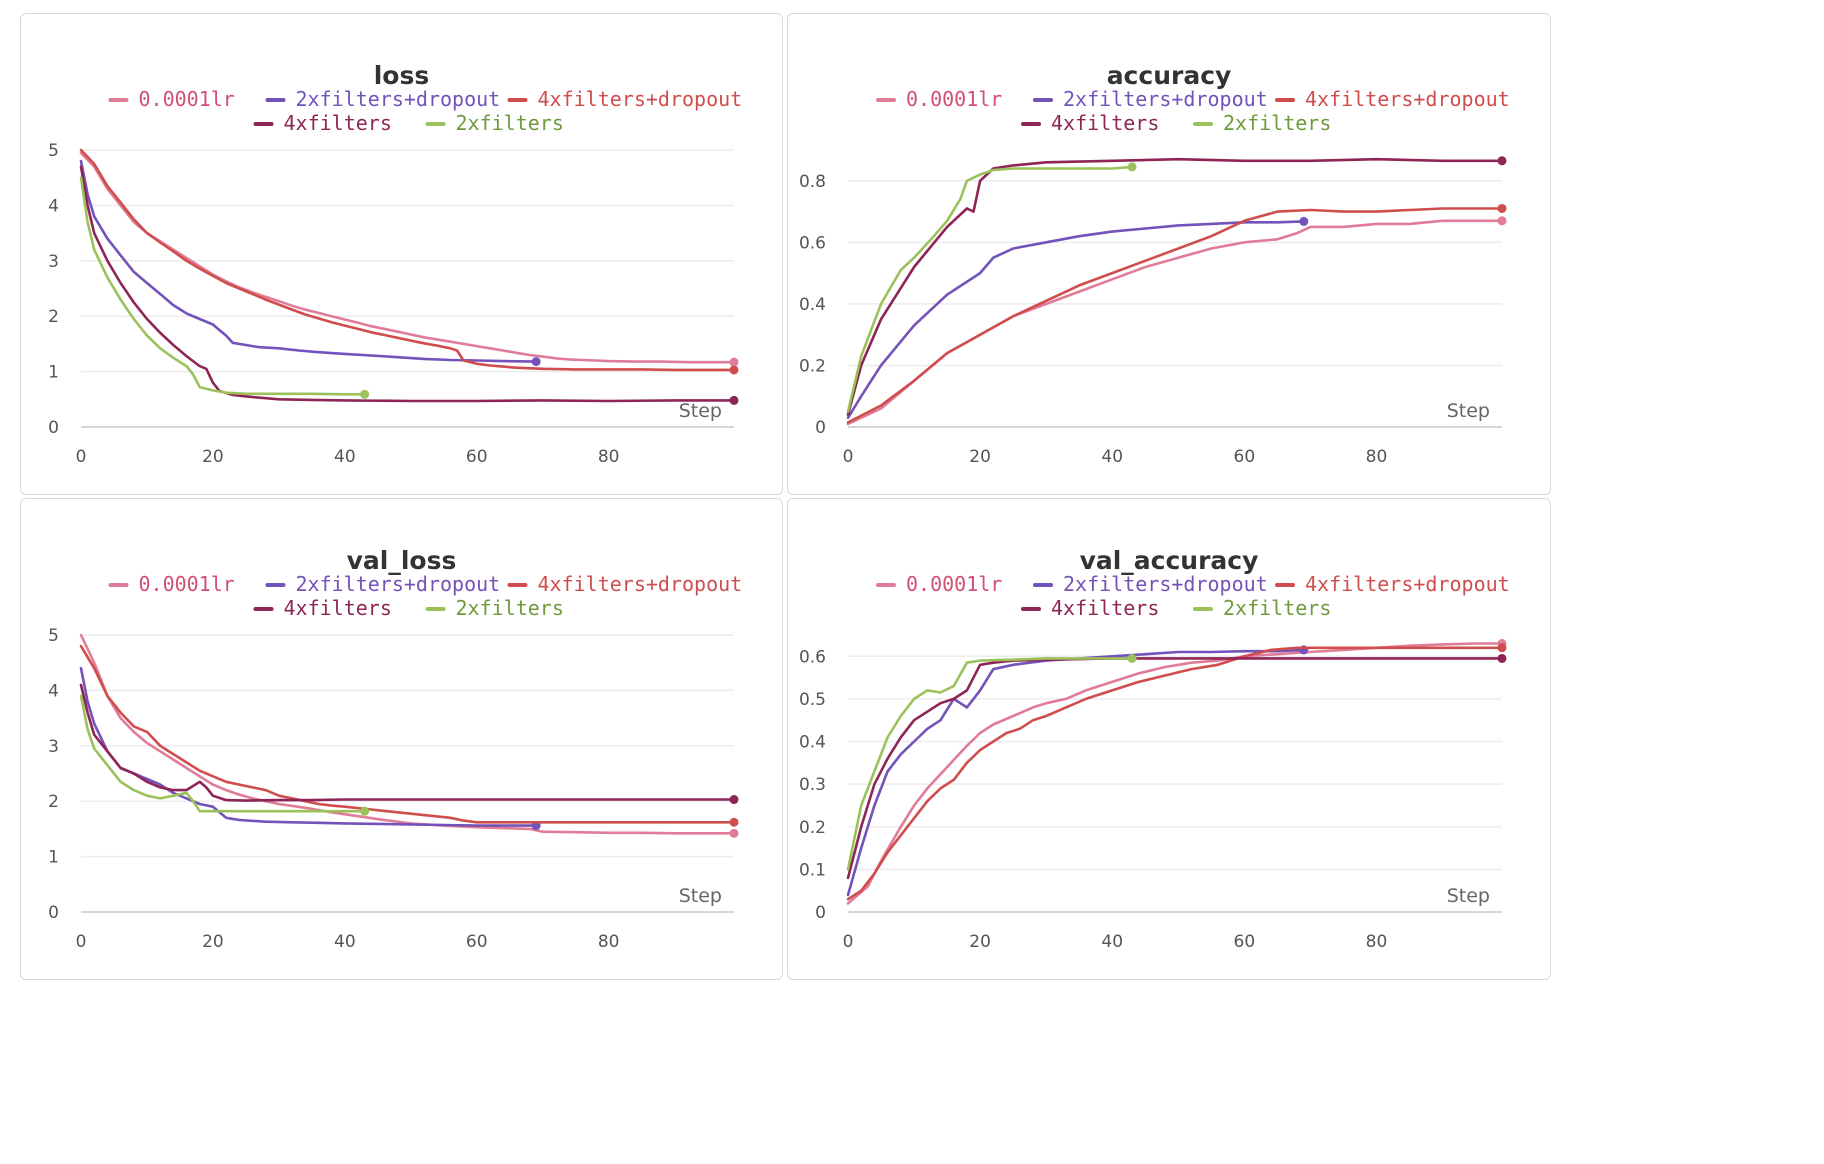 This screenshot has width=1824, height=1164. Describe the element at coordinates (812, 870) in the screenshot. I see `y-tick-label: 0.1` at that location.